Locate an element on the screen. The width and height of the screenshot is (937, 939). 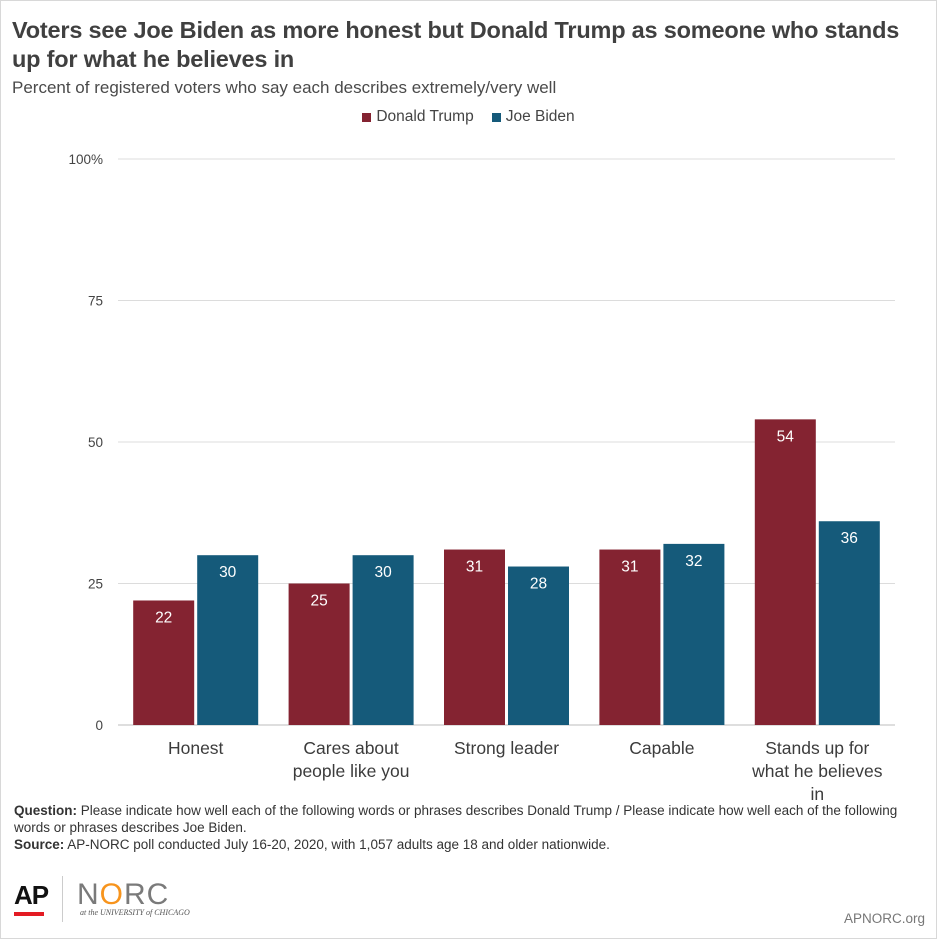
category-label: people like you is located at coordinates (351, 771).